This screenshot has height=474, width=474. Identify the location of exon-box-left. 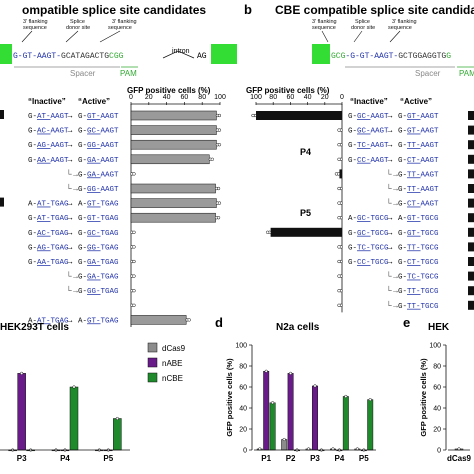
(6, 54).